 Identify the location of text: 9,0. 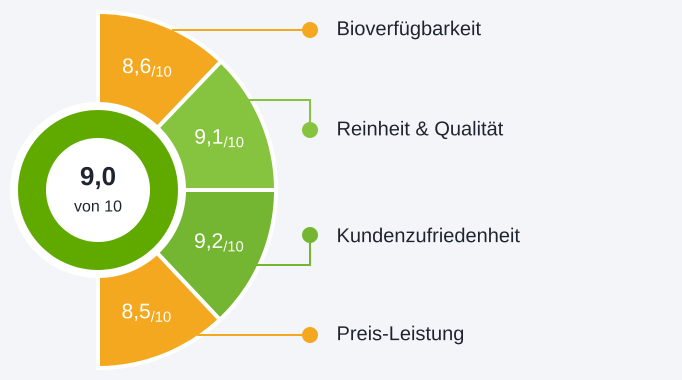
(98, 178).